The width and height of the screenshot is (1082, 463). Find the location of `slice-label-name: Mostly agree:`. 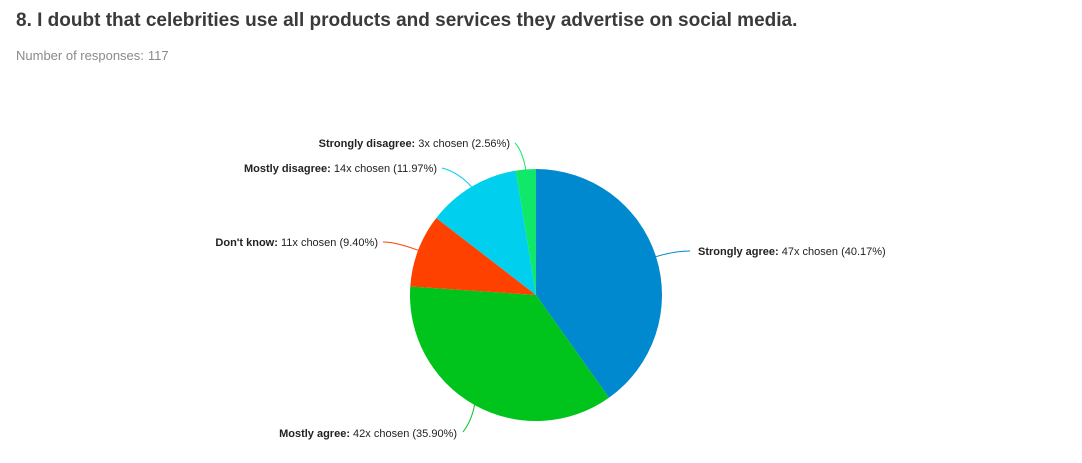

slice-label-name: Mostly agree: is located at coordinates (316, 434).